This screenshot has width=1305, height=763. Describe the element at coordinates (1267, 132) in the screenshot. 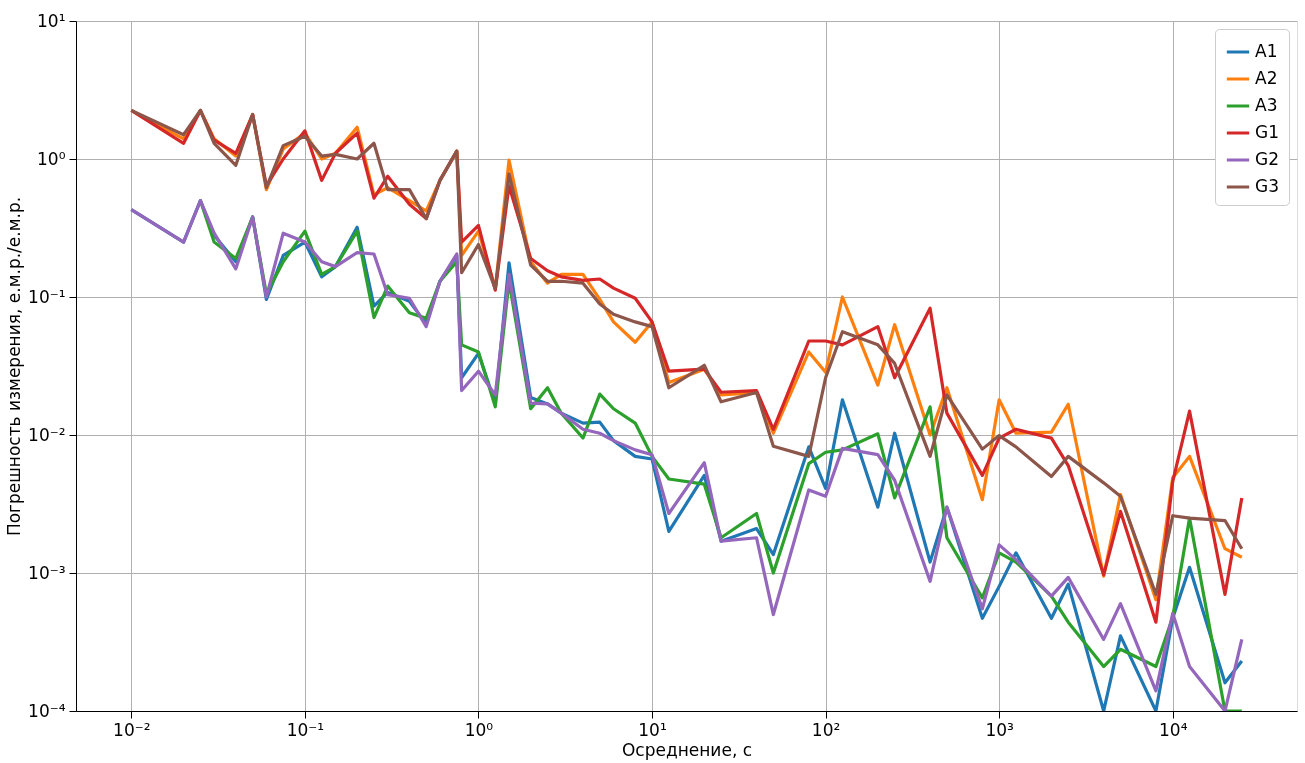

I see `legend-label: G1` at that location.